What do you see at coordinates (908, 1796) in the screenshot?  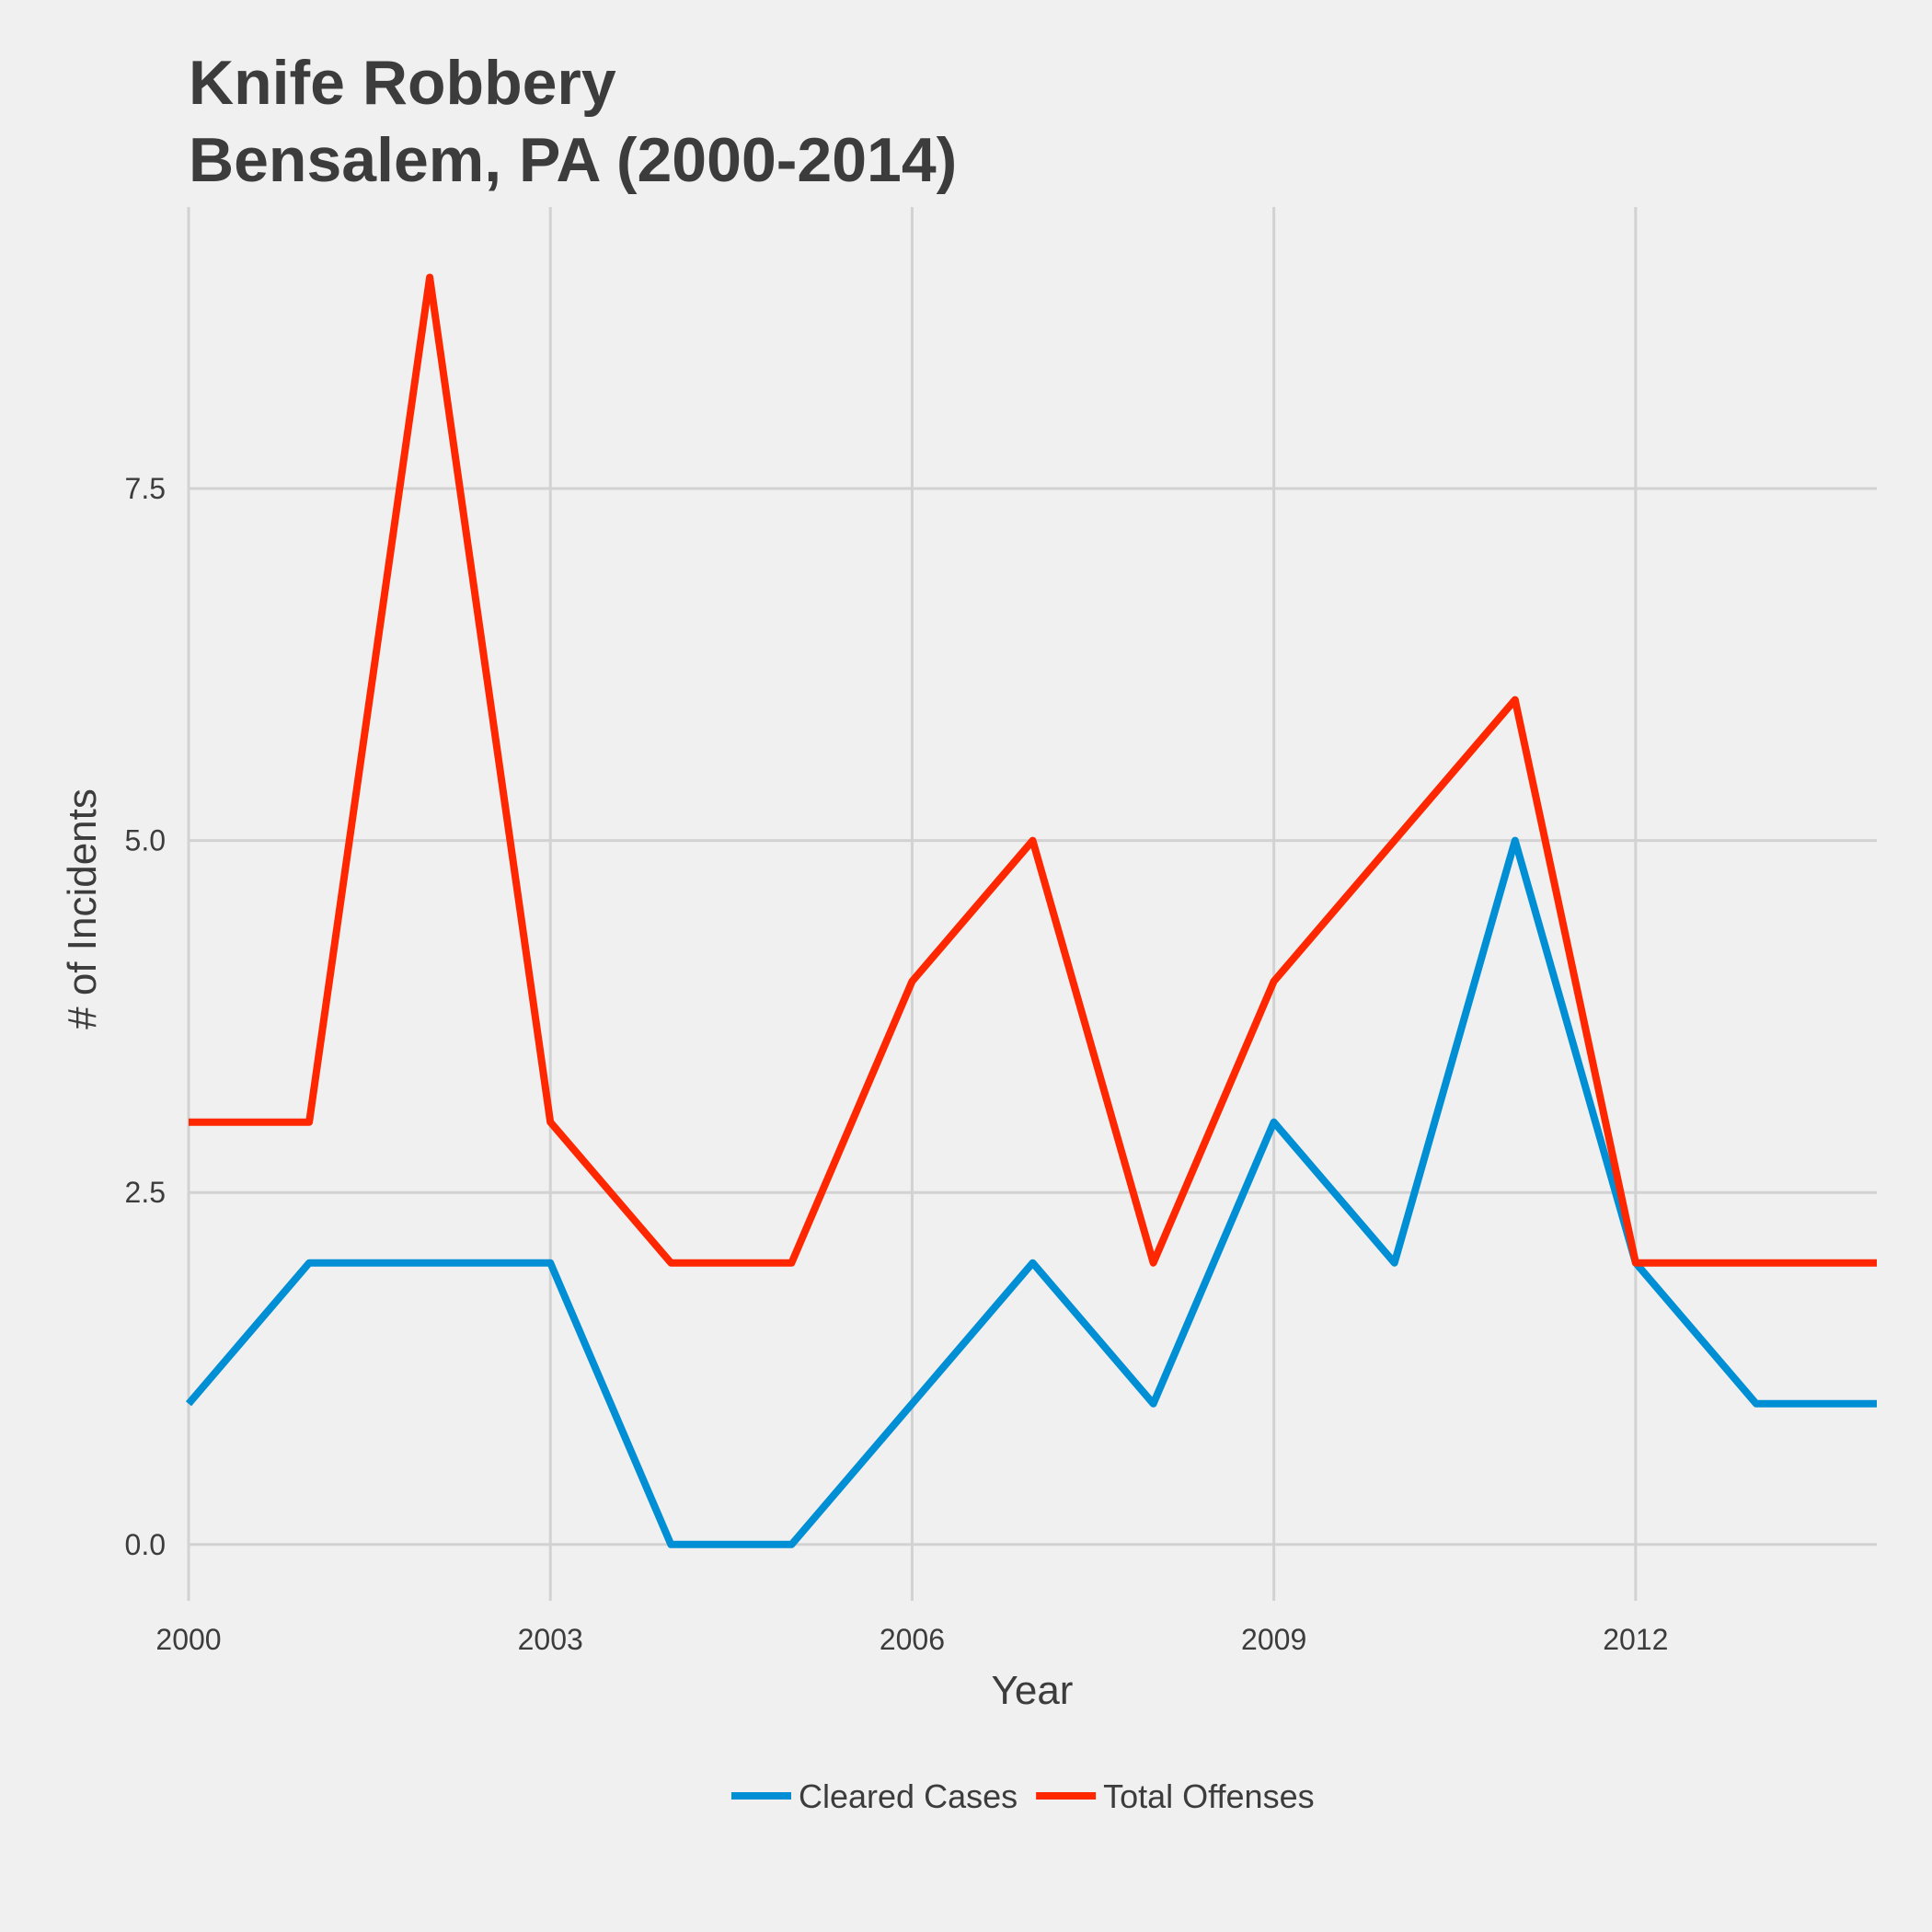 I see `legend-label-cleared-cases: Cleared Cases` at bounding box center [908, 1796].